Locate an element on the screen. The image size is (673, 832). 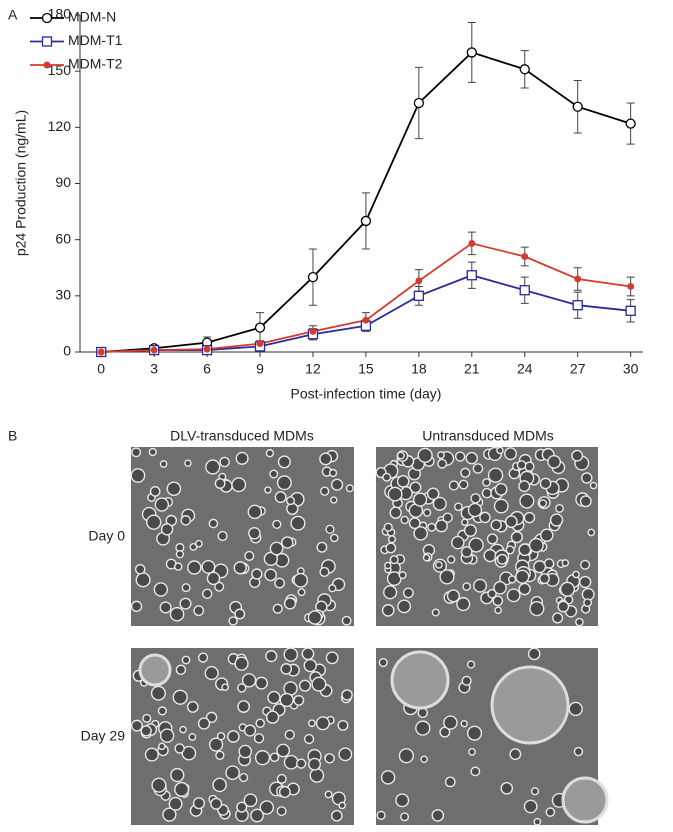
legend-label: MDM-T2 is located at coordinates (95, 64).